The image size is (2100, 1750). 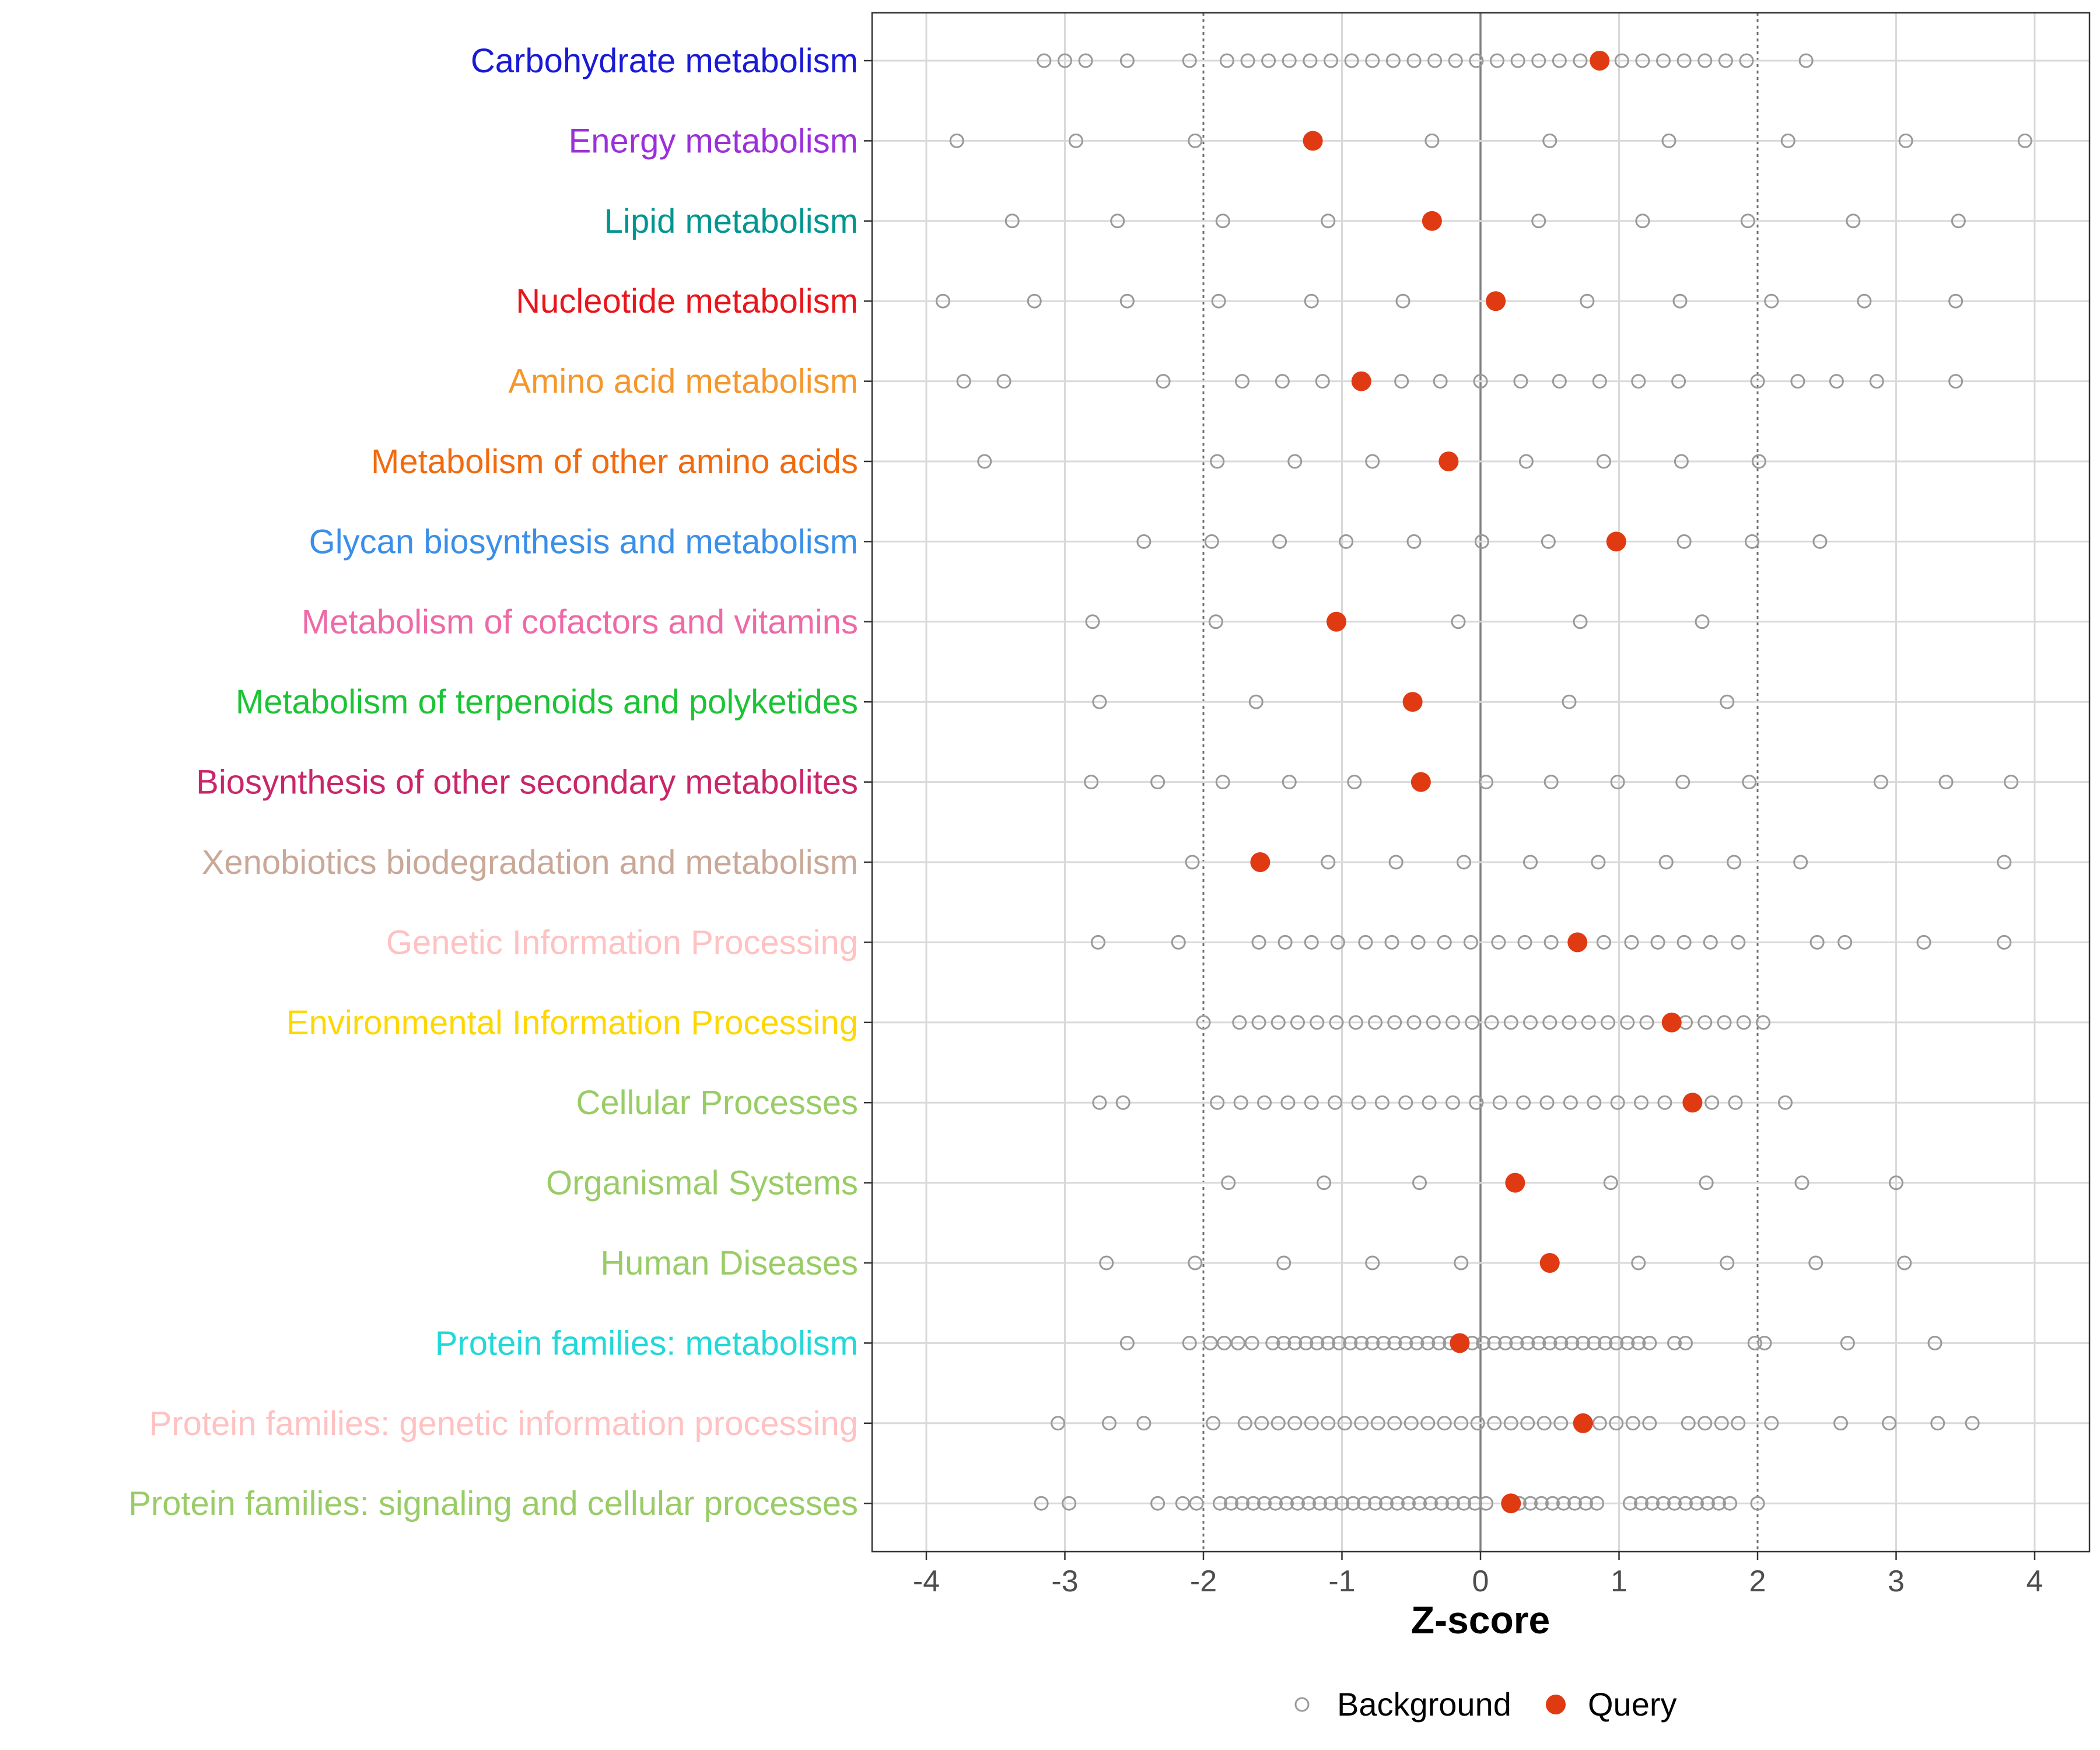 I want to click on category-label: Organismal Systems, so click(x=702, y=1183).